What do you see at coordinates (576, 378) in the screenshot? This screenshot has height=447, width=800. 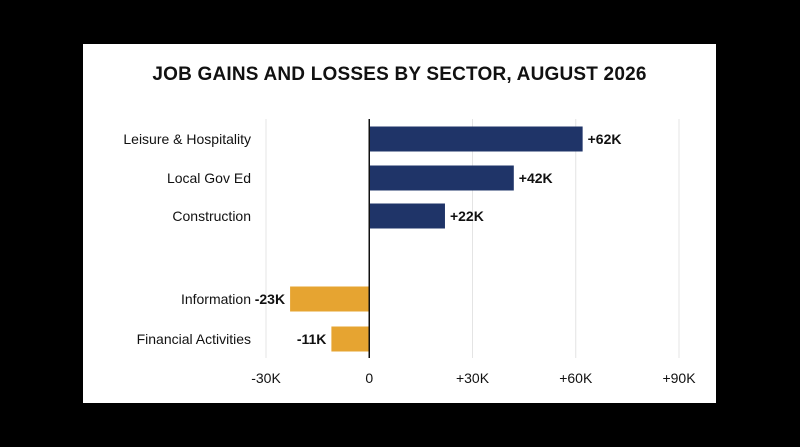 I see `x-tick-label: +60K` at bounding box center [576, 378].